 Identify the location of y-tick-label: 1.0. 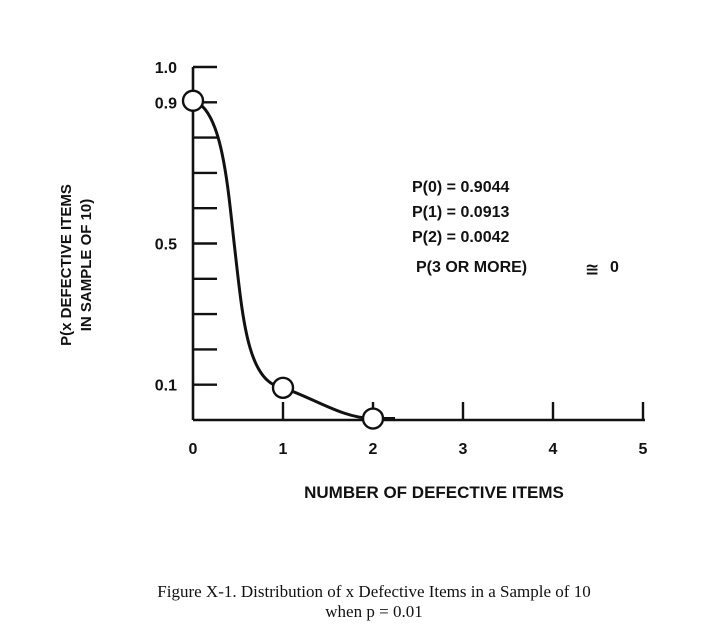
(166, 68).